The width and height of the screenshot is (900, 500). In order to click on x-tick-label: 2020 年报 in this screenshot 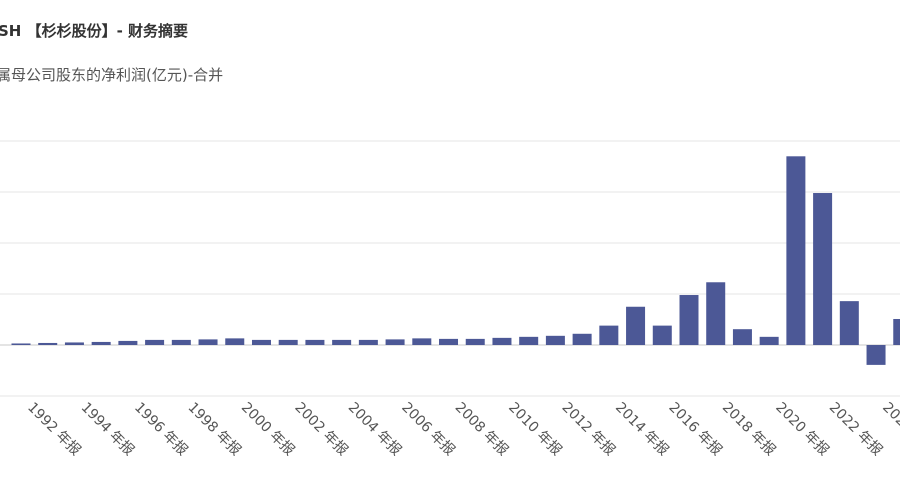, I will do `click(801, 429)`.